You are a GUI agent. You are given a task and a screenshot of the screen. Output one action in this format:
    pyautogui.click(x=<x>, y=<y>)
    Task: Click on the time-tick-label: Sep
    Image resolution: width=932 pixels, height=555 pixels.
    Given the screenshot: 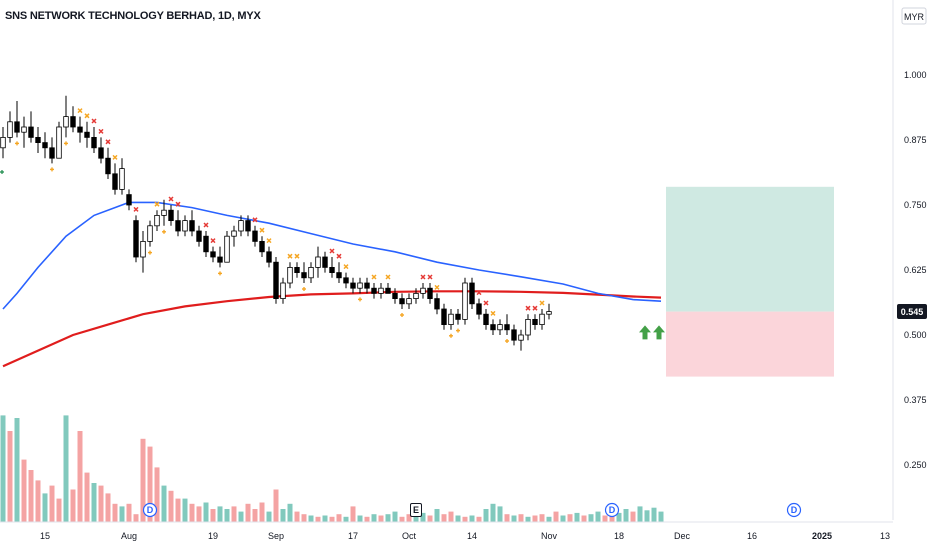 What is the action you would take?
    pyautogui.click(x=276, y=536)
    